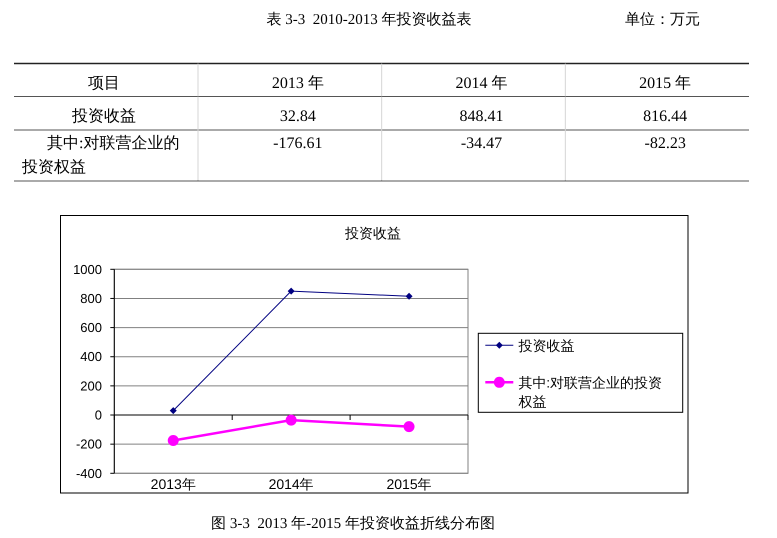 The image size is (777, 538). Describe the element at coordinates (103, 116) in the screenshot. I see `text: 投资收益` at that location.